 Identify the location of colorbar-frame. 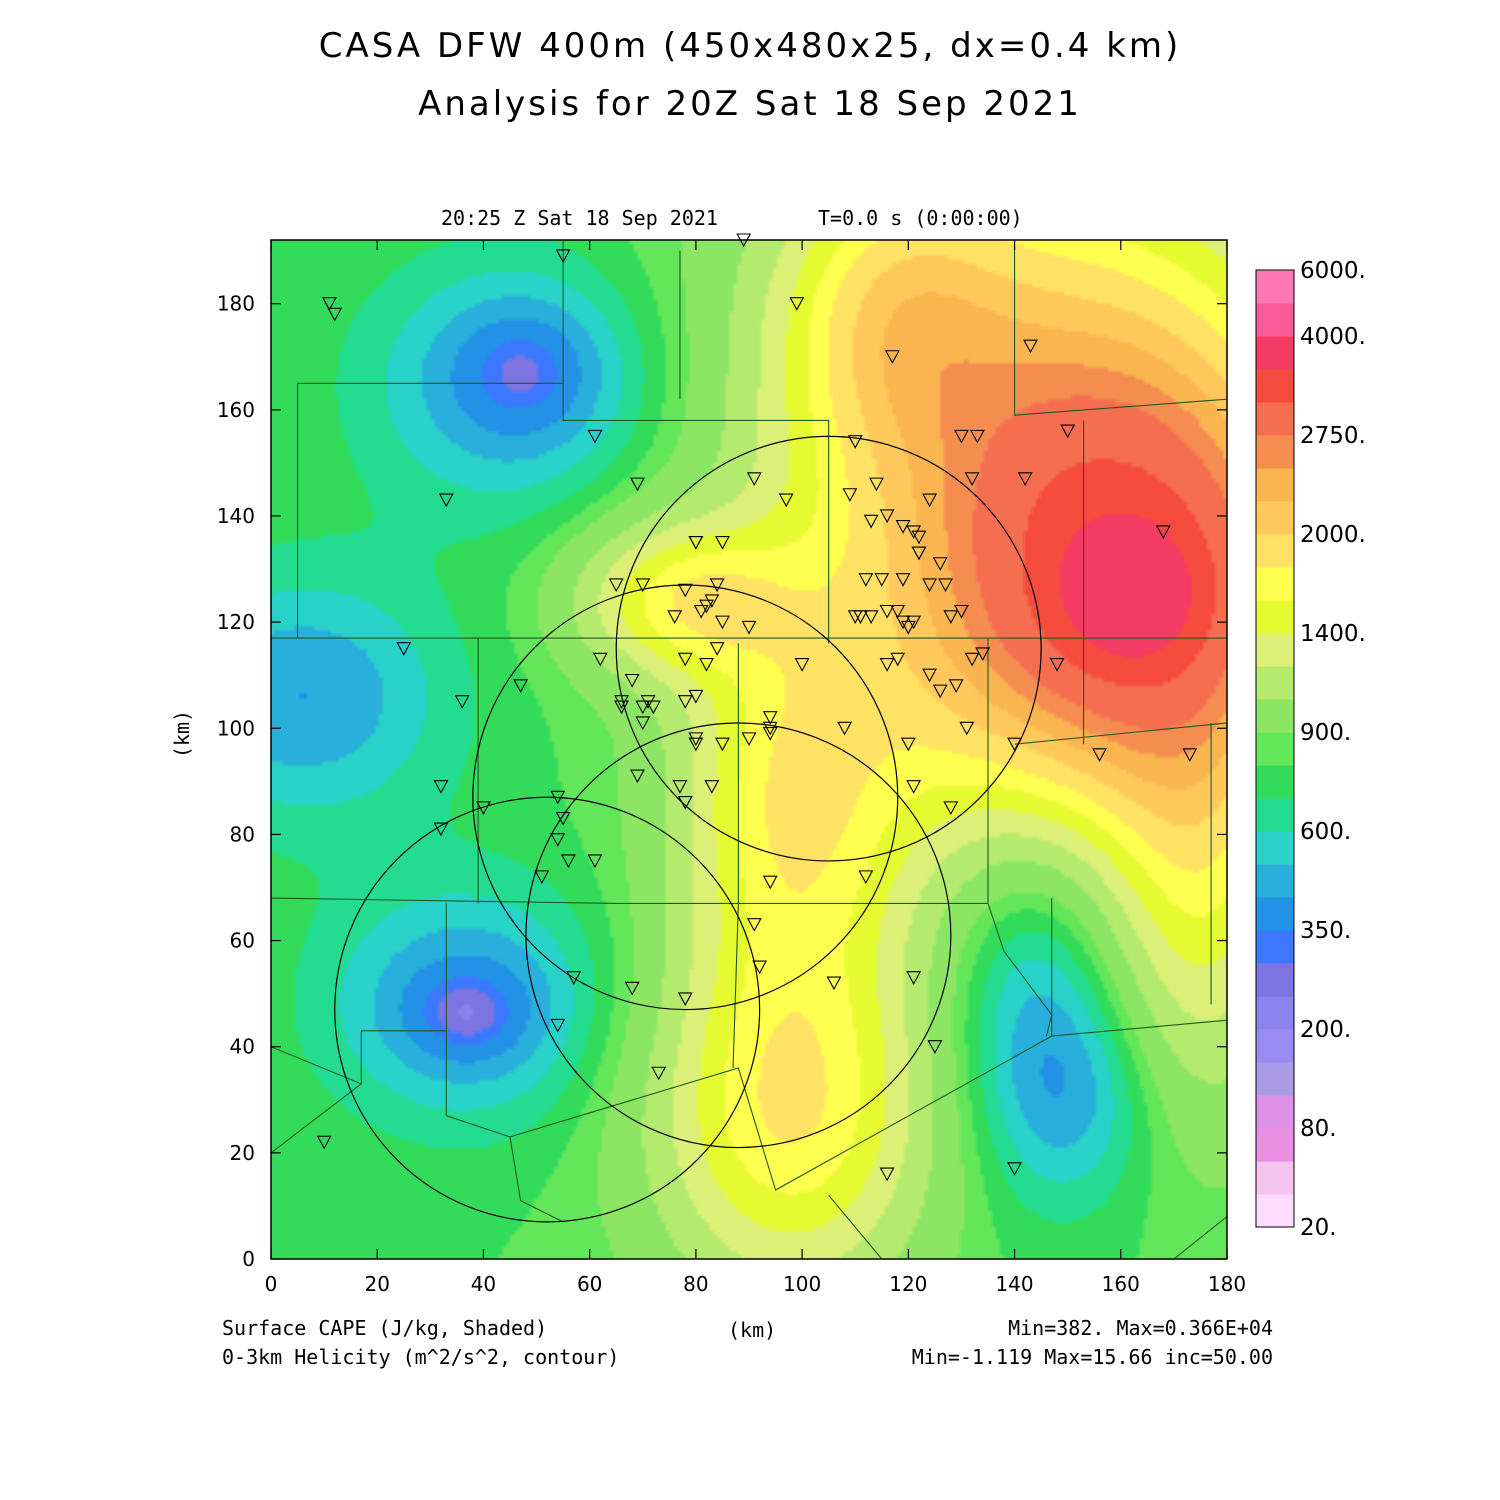
(1275, 748).